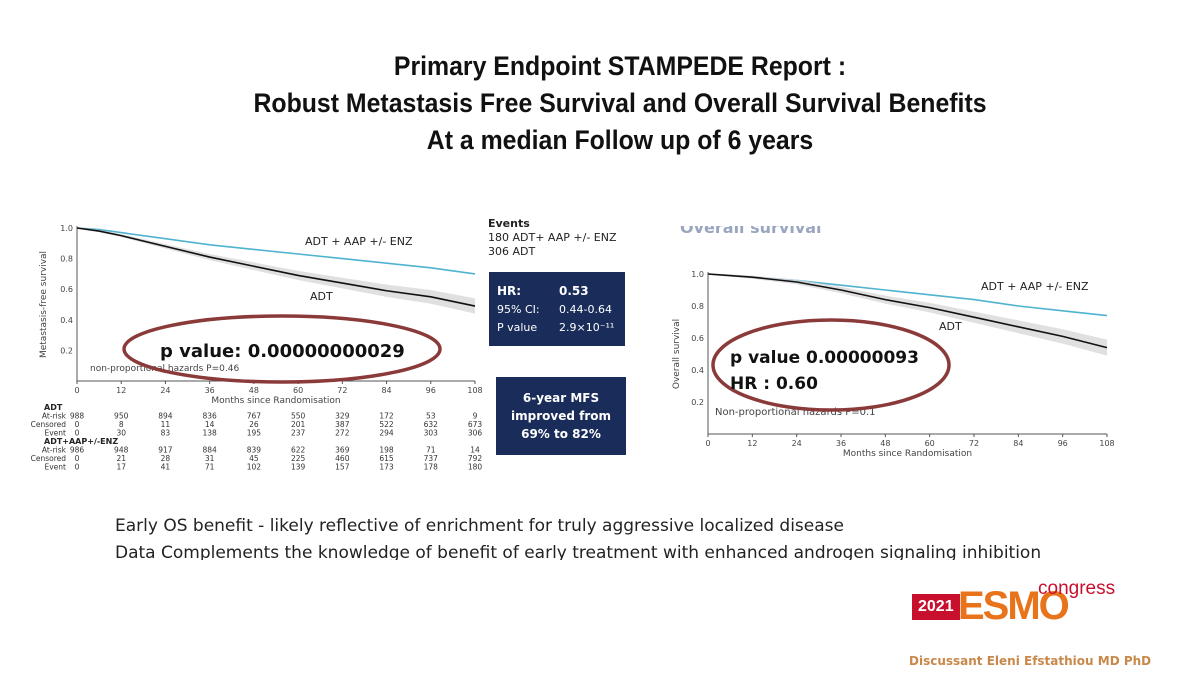  I want to click on y-axis-label: Metastasis-free survival, so click(44, 304).